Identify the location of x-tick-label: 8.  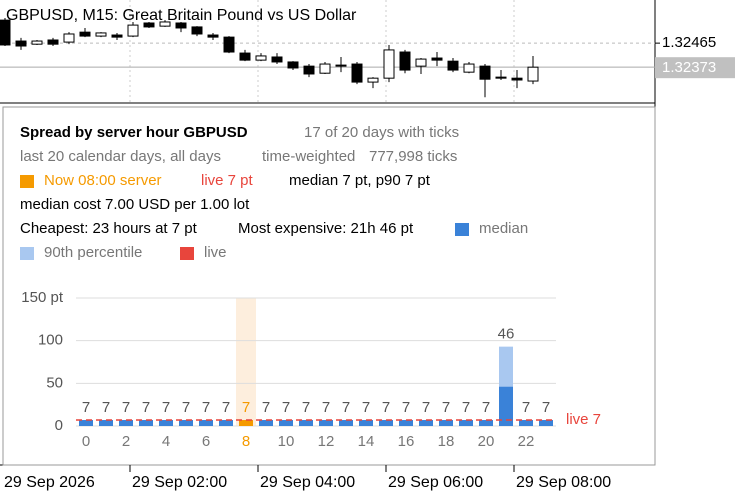
(246, 441).